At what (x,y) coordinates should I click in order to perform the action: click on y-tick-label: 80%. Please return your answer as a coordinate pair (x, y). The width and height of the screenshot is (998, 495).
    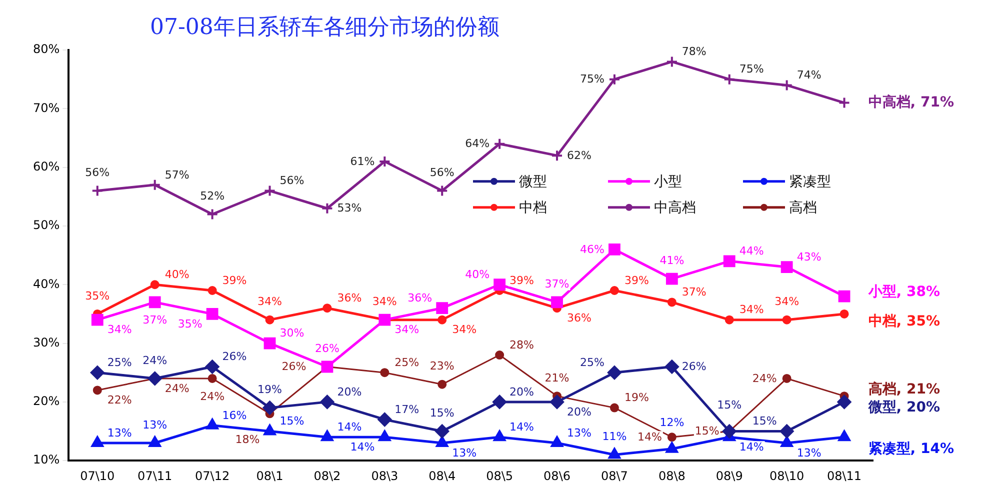
    Looking at the image, I should click on (46, 49).